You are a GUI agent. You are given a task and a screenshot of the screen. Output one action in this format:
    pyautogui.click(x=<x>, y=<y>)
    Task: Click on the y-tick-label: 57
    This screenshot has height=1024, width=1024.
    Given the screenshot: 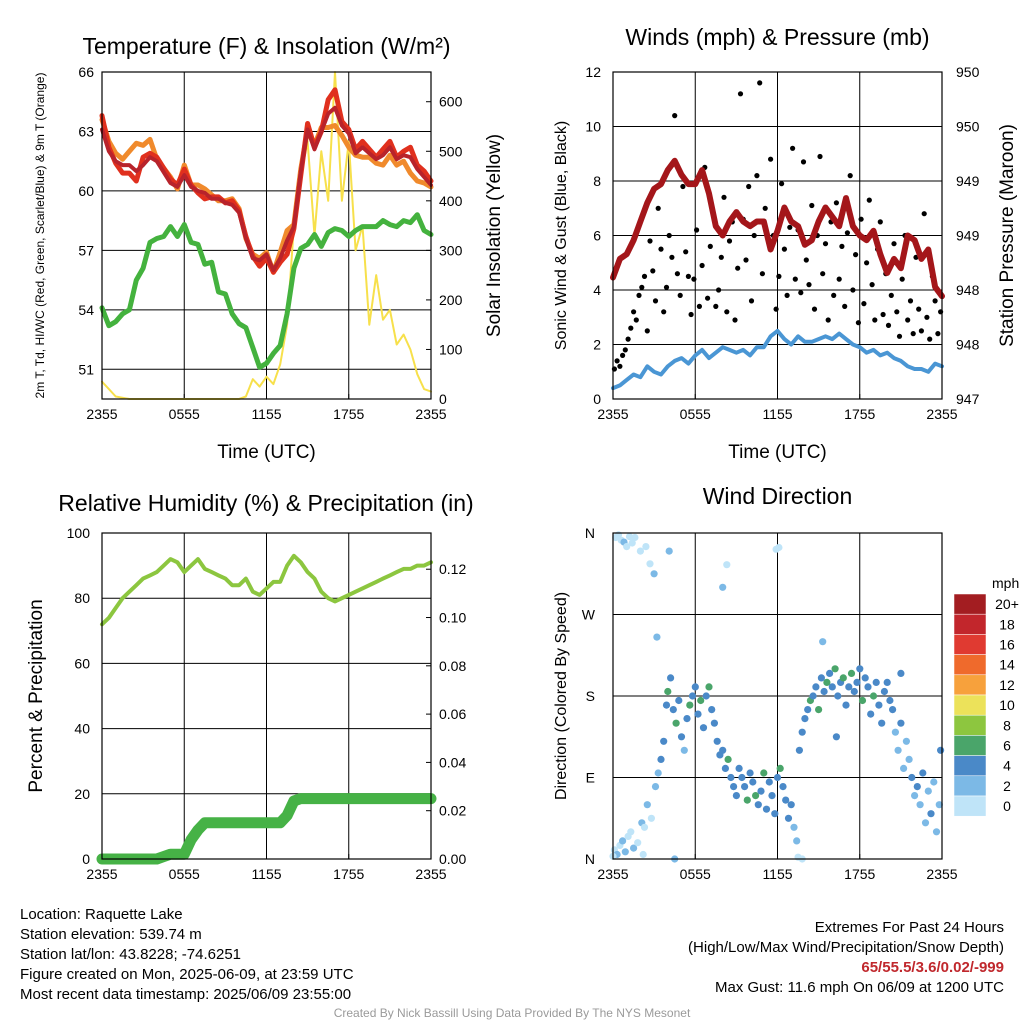 What is the action you would take?
    pyautogui.click(x=86, y=250)
    